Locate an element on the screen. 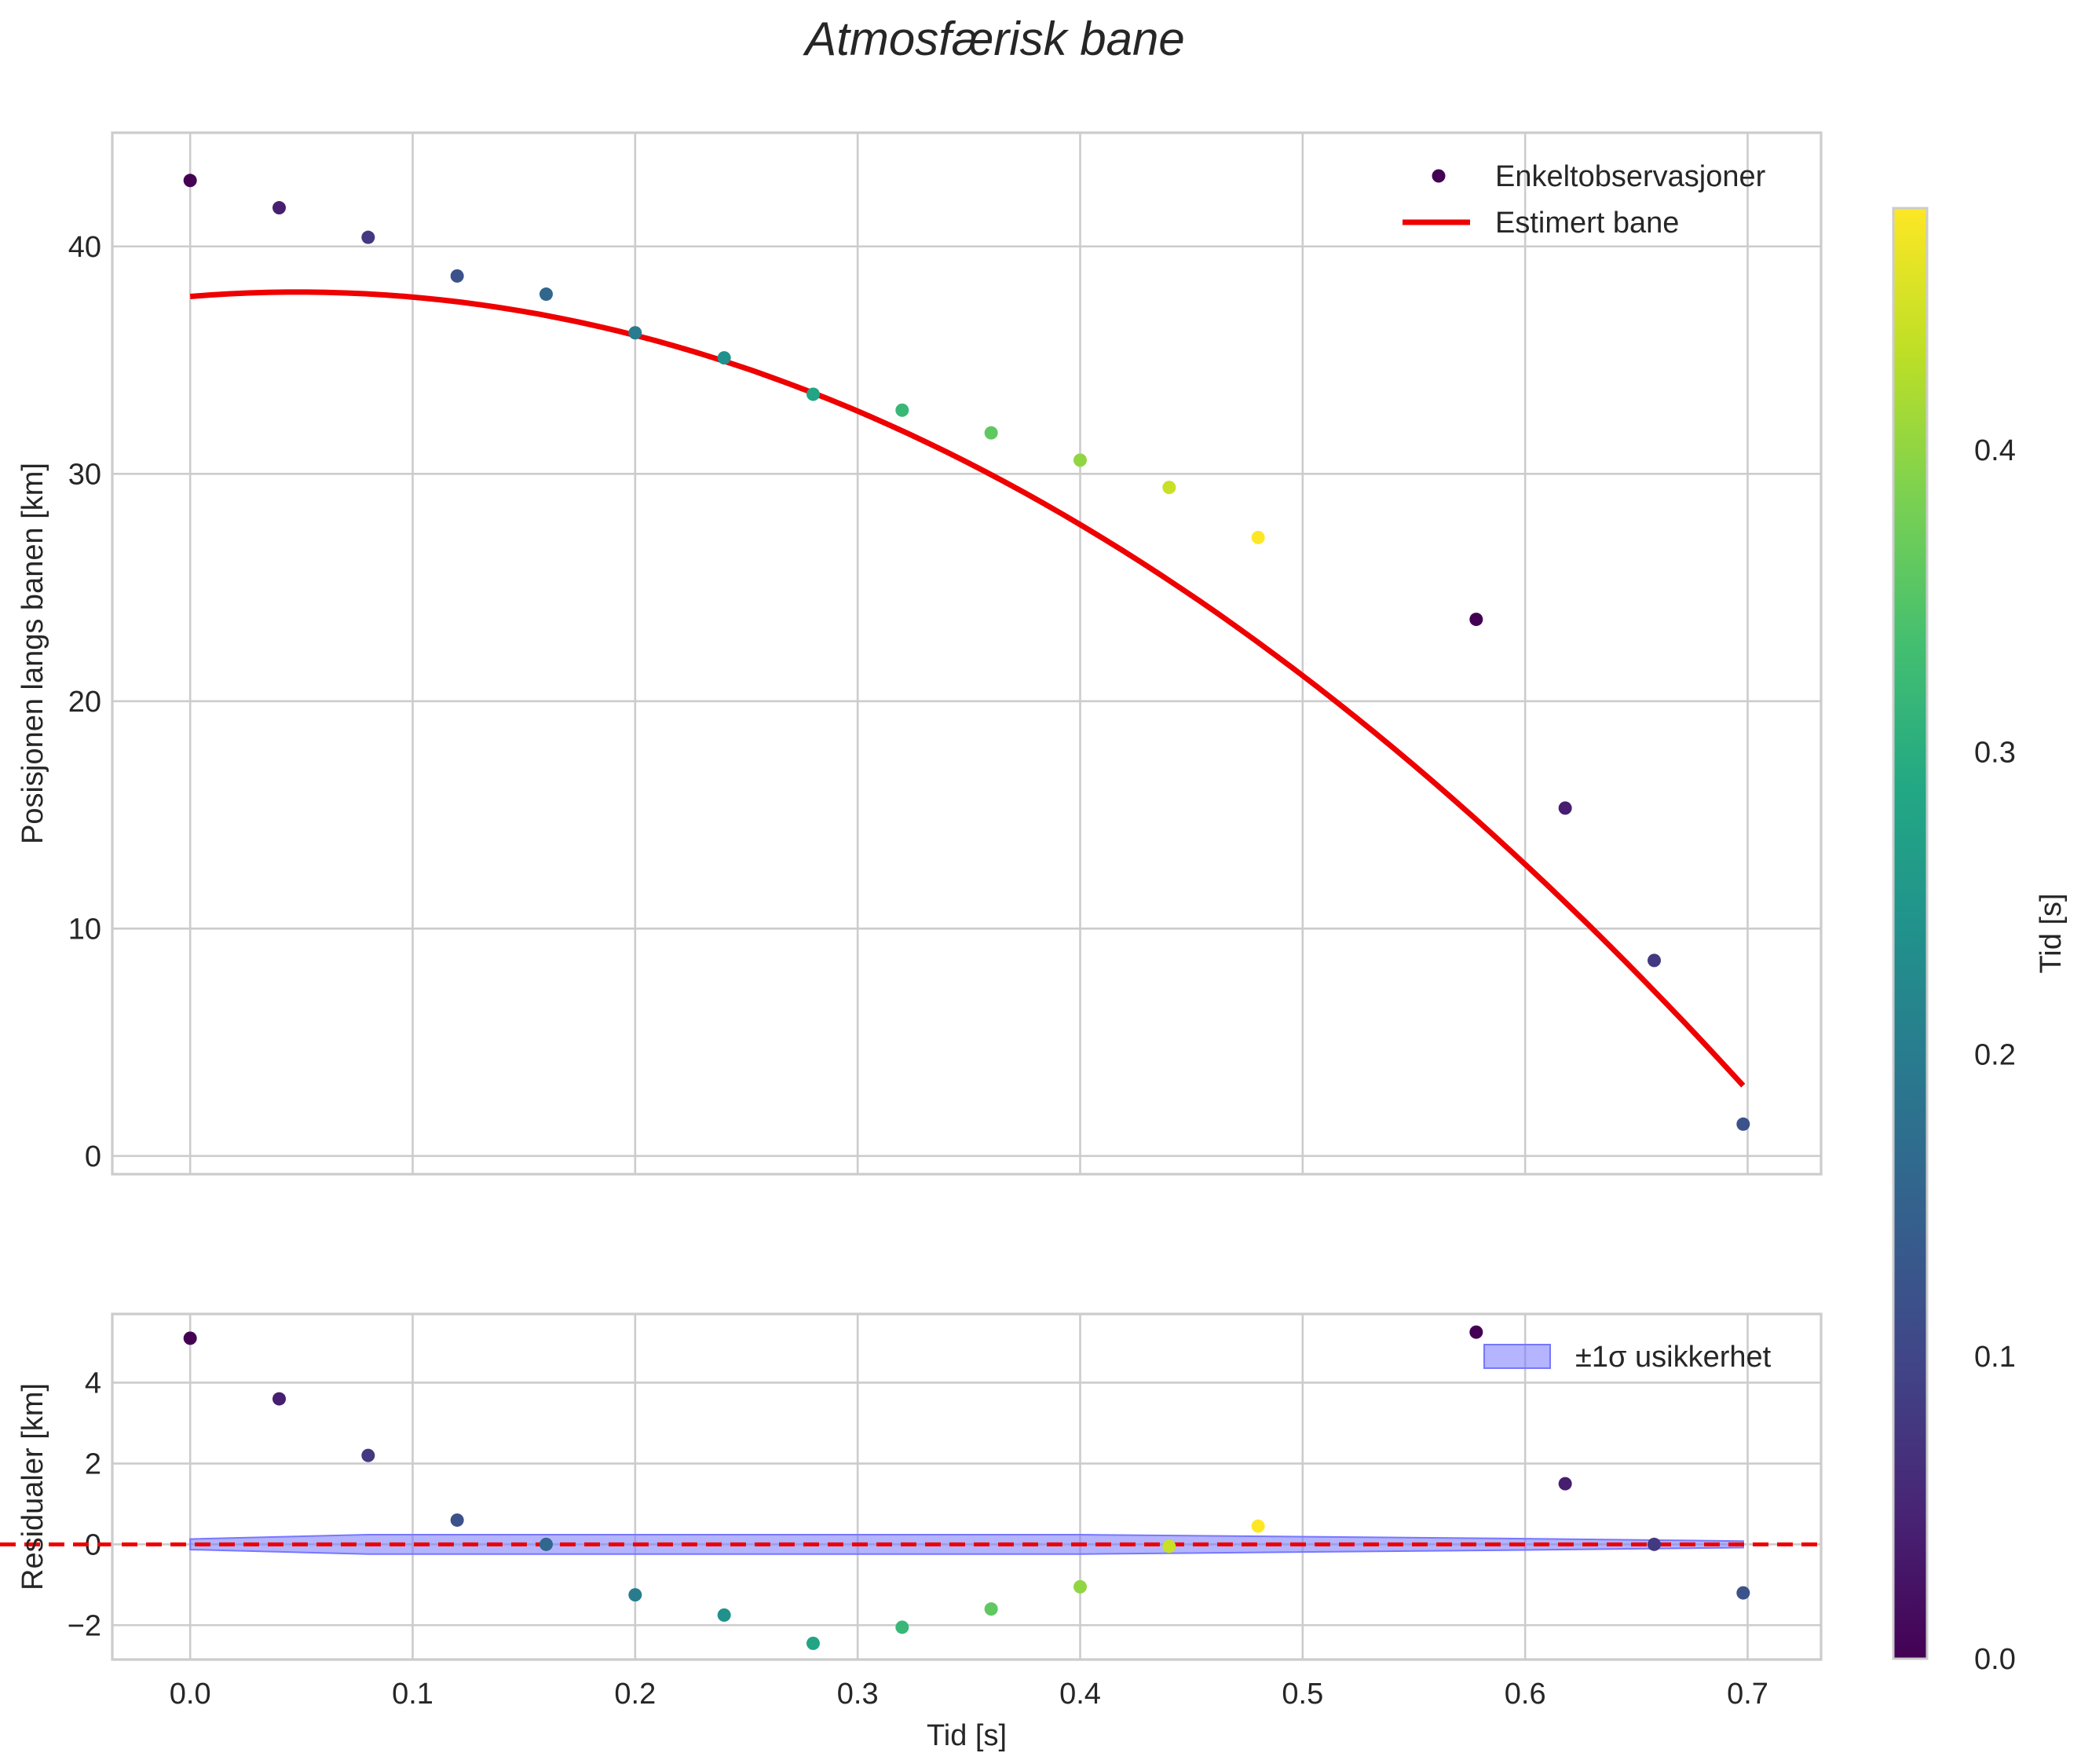  colorbar-gradient is located at coordinates (1910, 934).